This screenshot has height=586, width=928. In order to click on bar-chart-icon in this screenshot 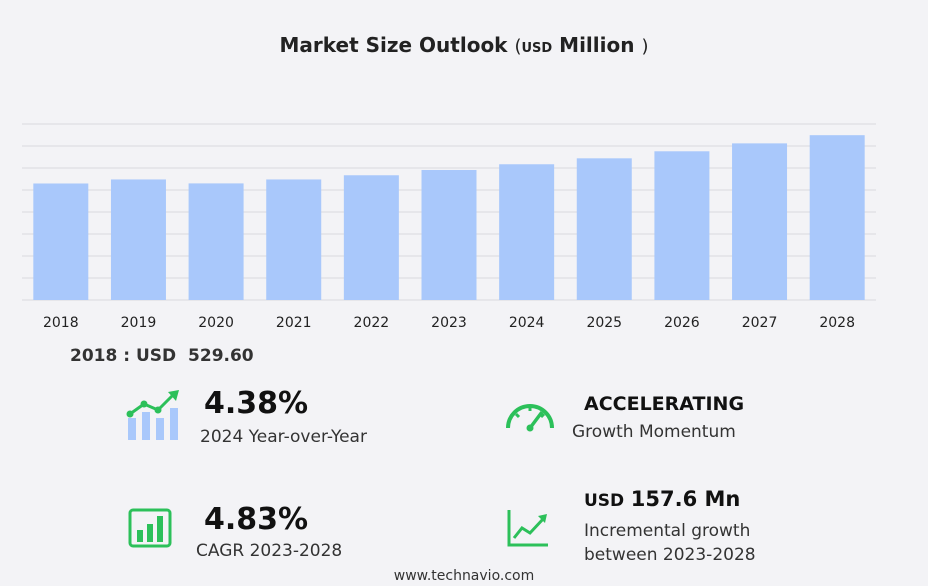, I will do `click(150, 528)`.